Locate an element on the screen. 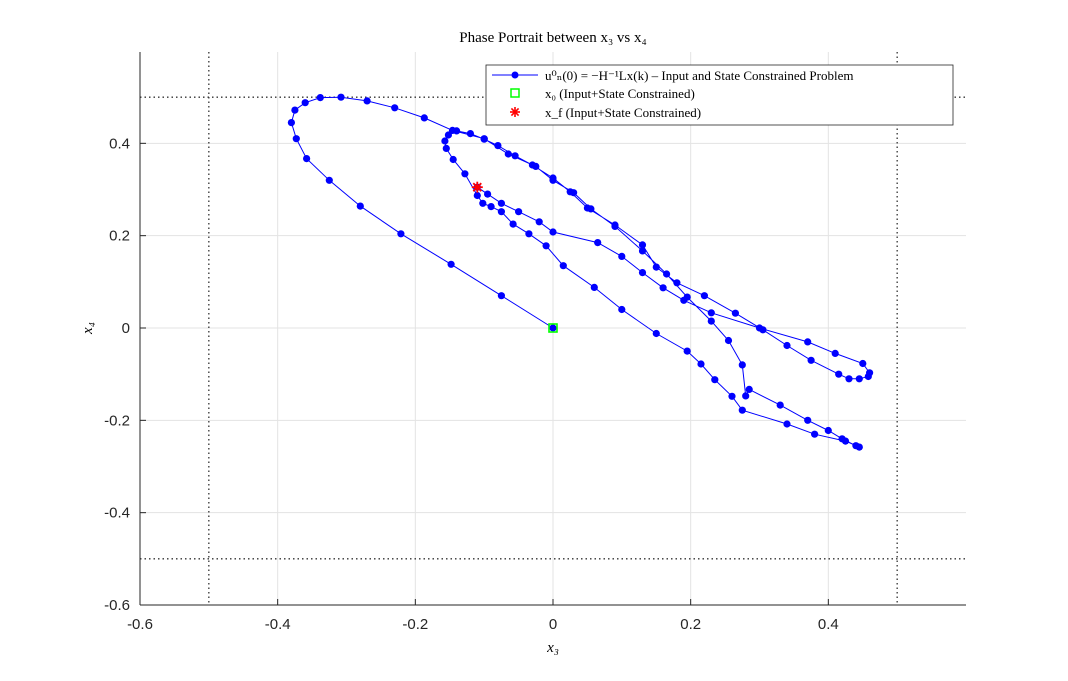 This screenshot has width=1068, height=681. x-axis-label: x₃ is located at coordinates (552, 648).